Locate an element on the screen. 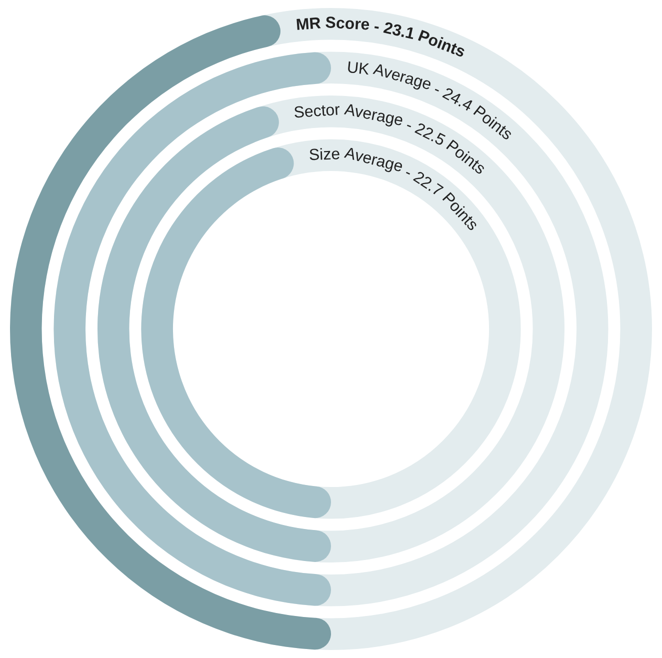  category-label: MR Score - is located at coordinates (338, 25).